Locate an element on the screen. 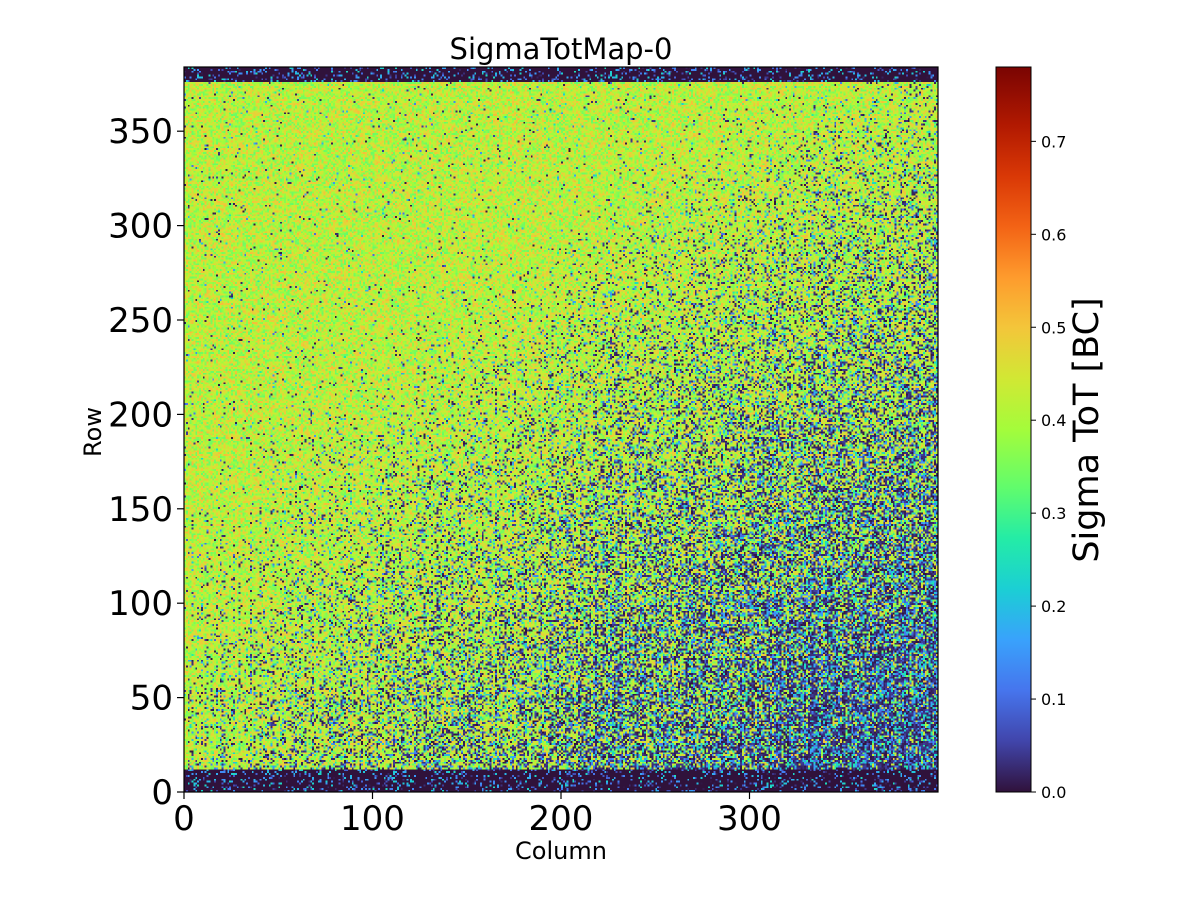 Image resolution: width=1200 pixels, height=900 pixels. x-tick-label: 300 is located at coordinates (749, 819).